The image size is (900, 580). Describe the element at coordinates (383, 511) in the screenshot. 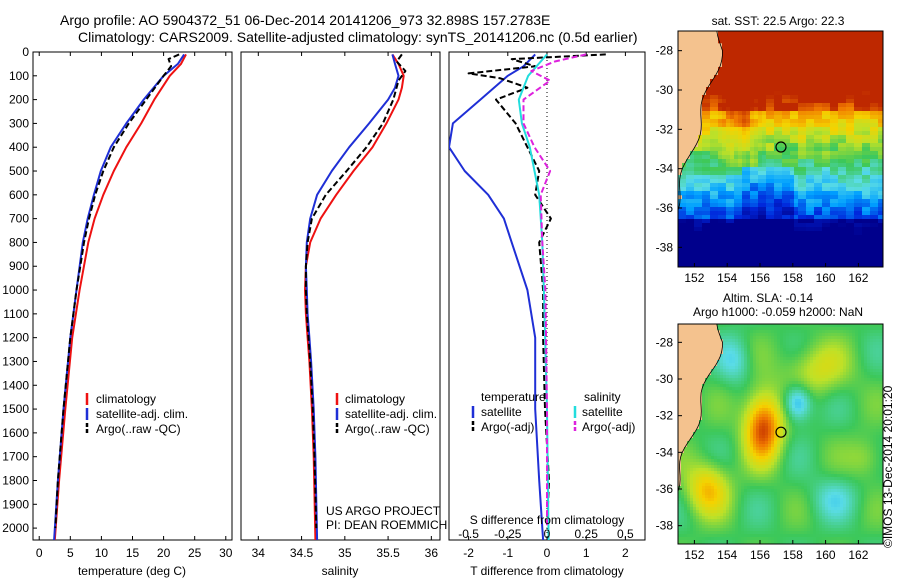

I see `project-annotation: US ARGO PROJECT` at that location.